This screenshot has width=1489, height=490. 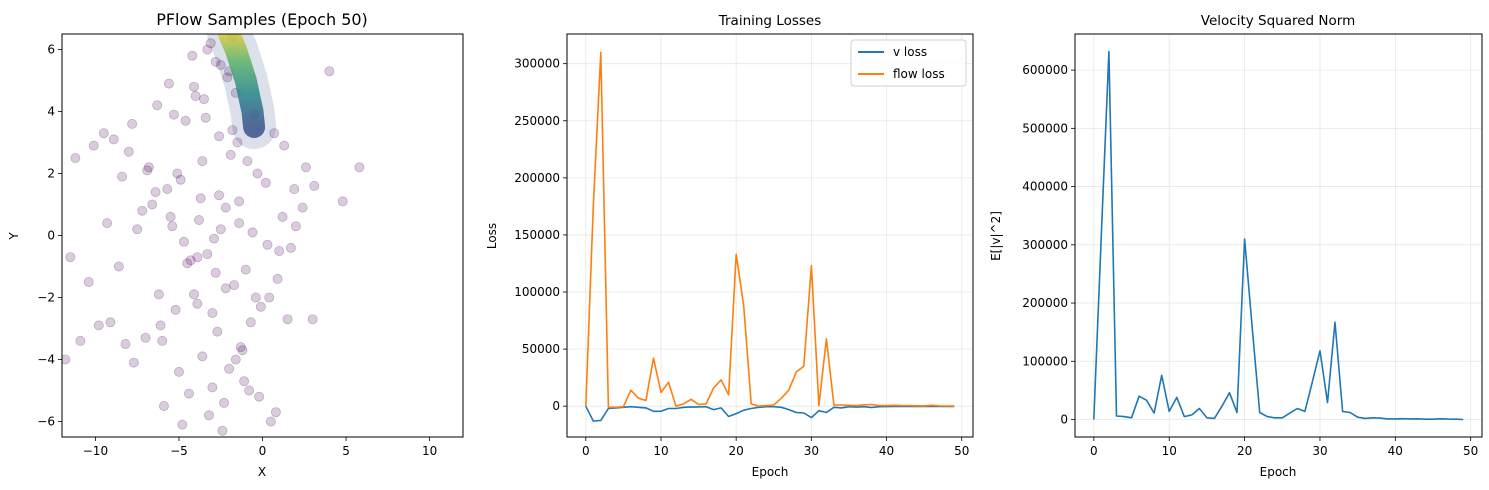 I want to click on legend-label-v-loss: v loss, so click(x=910, y=52).